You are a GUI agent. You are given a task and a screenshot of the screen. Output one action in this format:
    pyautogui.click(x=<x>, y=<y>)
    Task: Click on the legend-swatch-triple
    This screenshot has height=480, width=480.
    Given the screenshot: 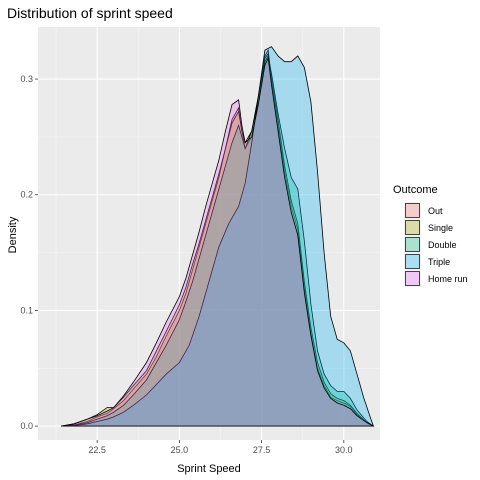 What is the action you would take?
    pyautogui.click(x=412, y=261)
    